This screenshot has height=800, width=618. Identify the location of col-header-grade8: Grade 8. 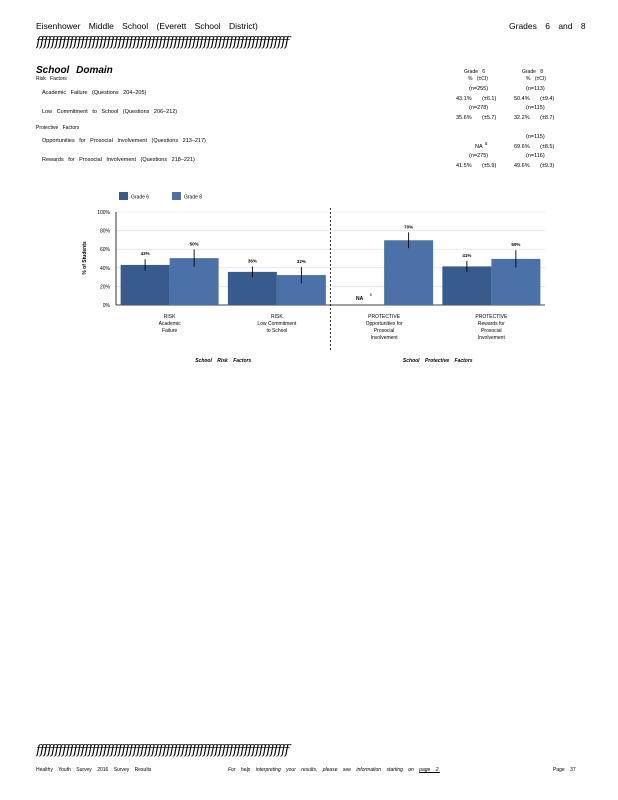
(533, 72).